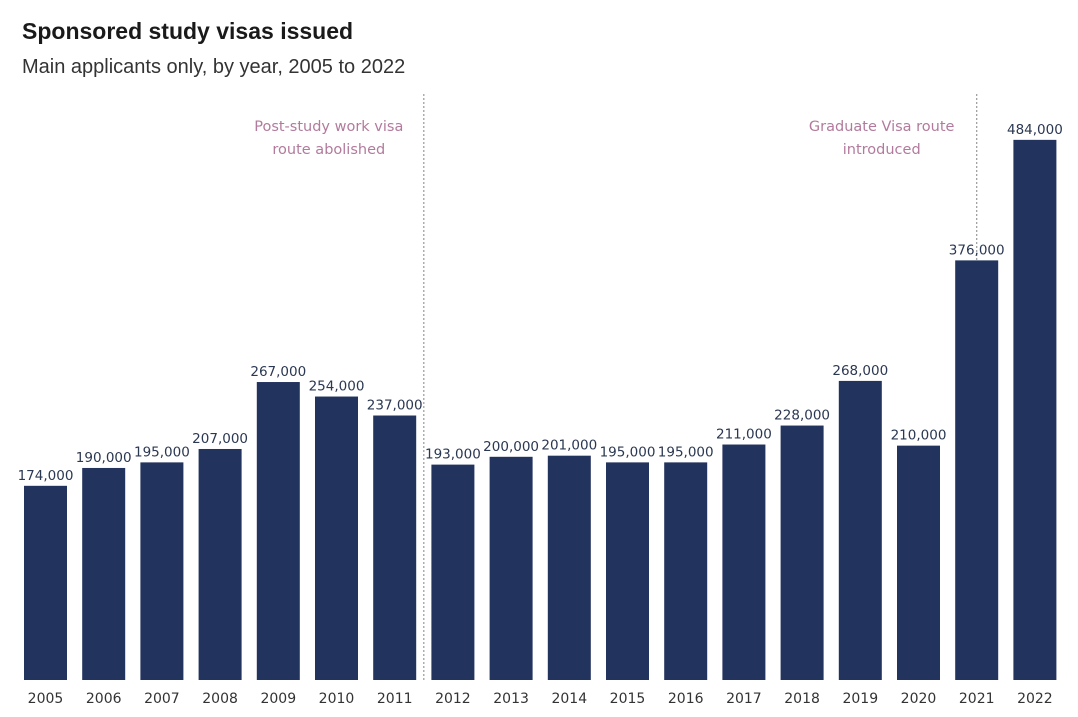 The height and width of the screenshot is (717, 1078). Describe the element at coordinates (802, 416) in the screenshot. I see `bar-value-label: 228,000` at that location.